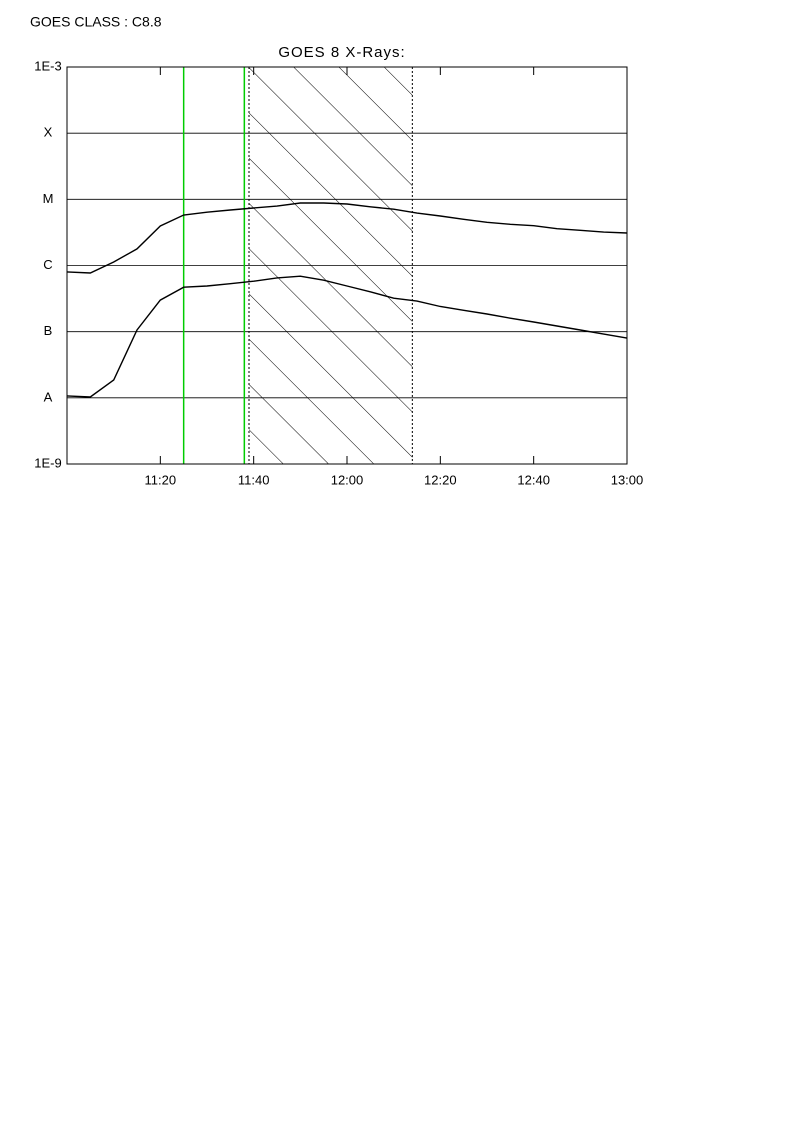  What do you see at coordinates (96, 22) in the screenshot?
I see `goes-class: GOES CLASS : C8.8` at bounding box center [96, 22].